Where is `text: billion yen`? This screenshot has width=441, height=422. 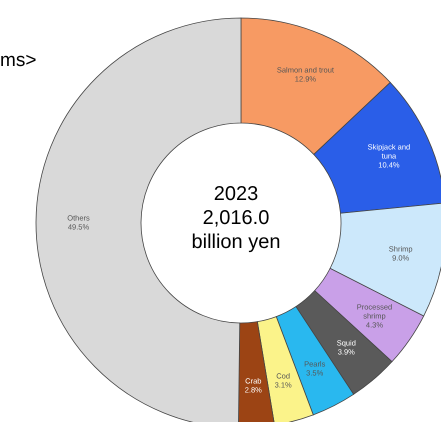
text: billion yen is located at coordinates (236, 242).